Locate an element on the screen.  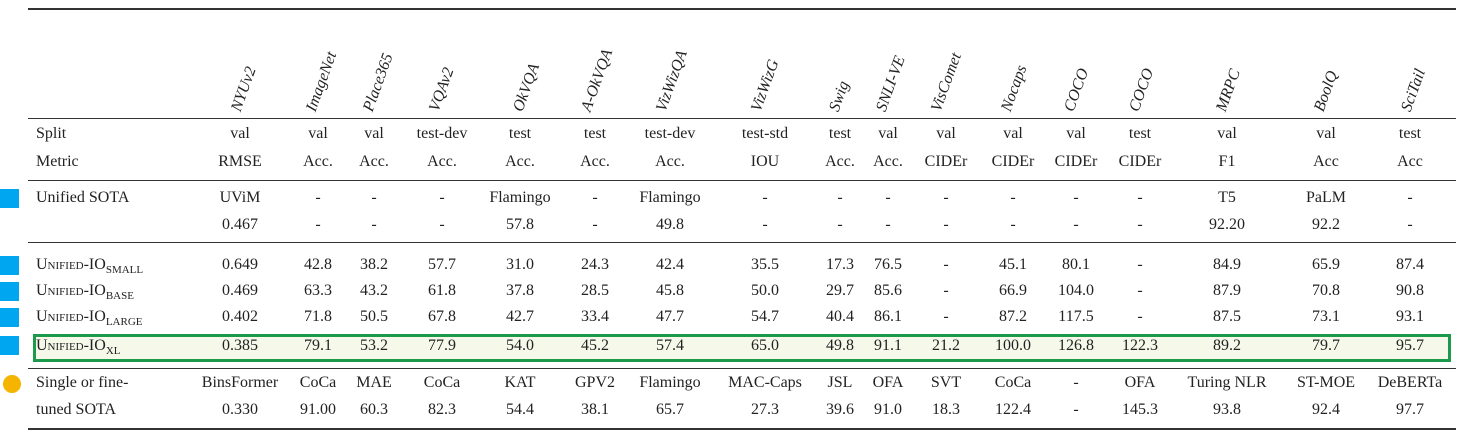
single-sota-score-cell: 97.7 is located at coordinates (1410, 409).